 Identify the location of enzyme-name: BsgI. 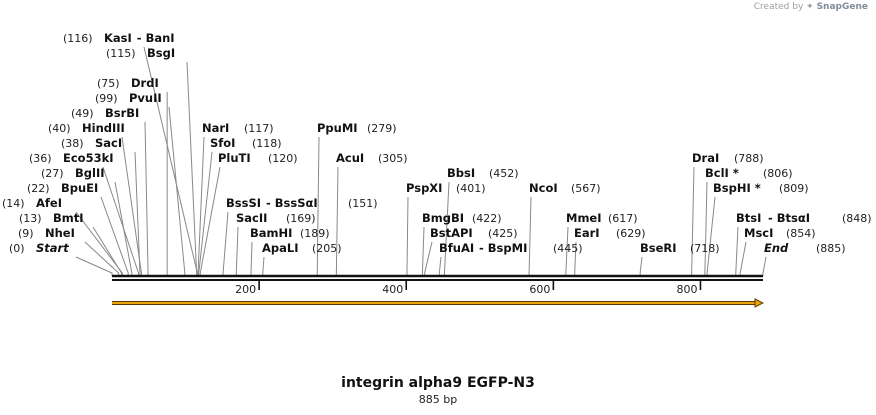
(161, 53).